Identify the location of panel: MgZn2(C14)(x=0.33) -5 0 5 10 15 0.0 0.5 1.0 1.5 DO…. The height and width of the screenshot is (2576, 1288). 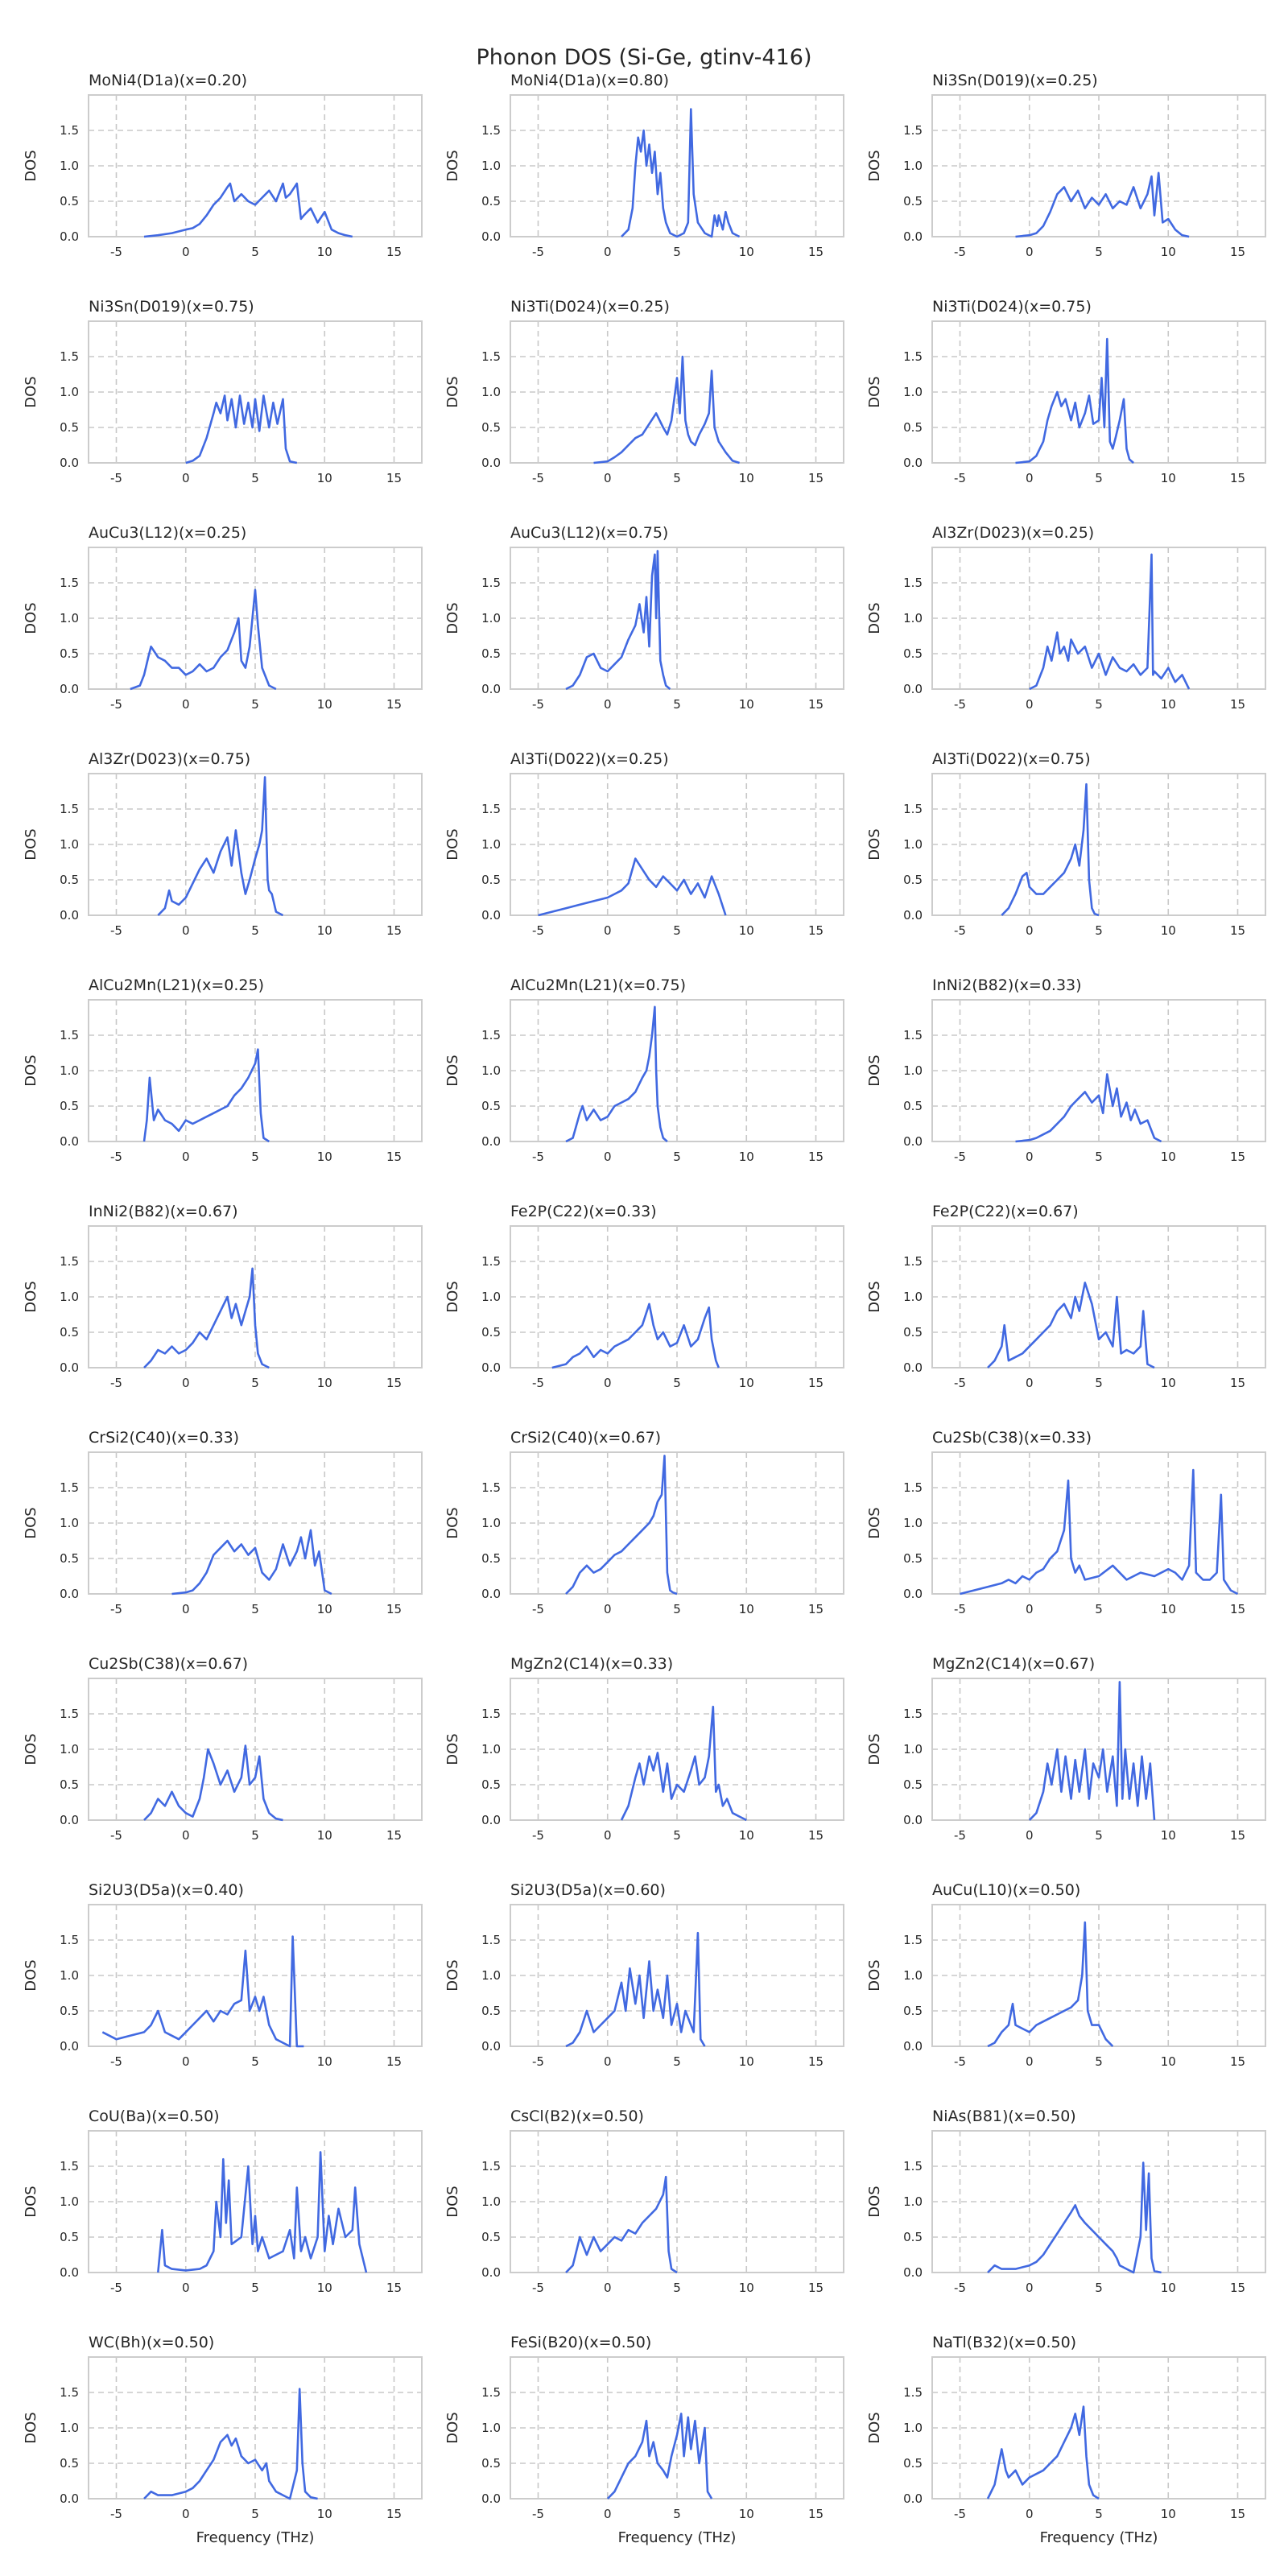
(644, 1749).